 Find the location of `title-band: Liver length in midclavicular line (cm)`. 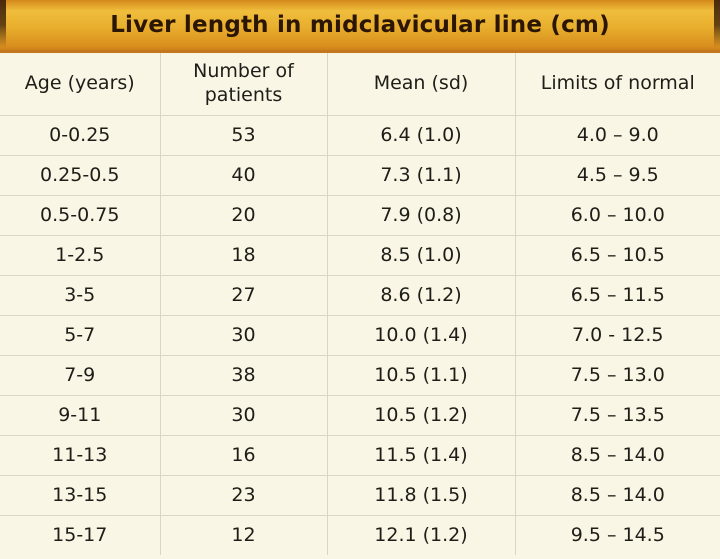

title-band: Liver length in midclavicular line (cm) is located at coordinates (360, 26).